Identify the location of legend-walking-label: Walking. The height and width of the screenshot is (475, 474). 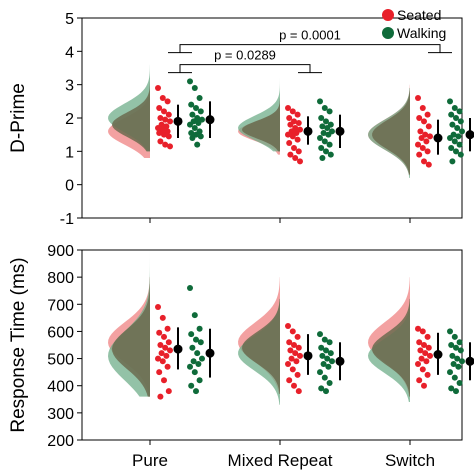
(421, 33).